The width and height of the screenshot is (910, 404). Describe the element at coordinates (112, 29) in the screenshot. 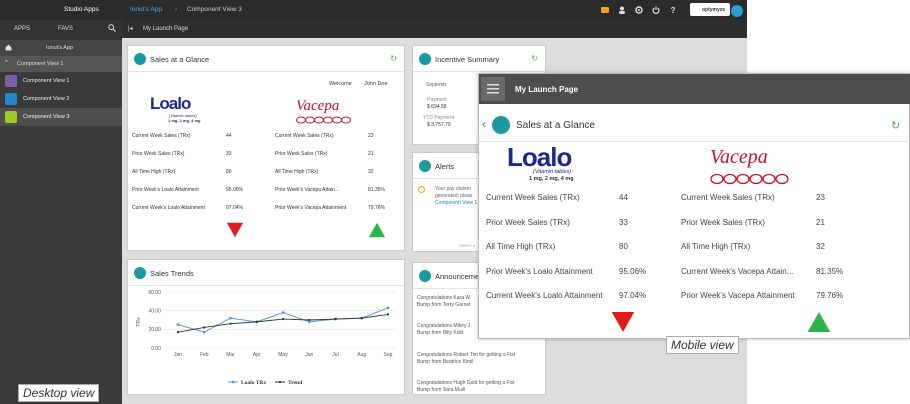

I see `search-icon` at that location.